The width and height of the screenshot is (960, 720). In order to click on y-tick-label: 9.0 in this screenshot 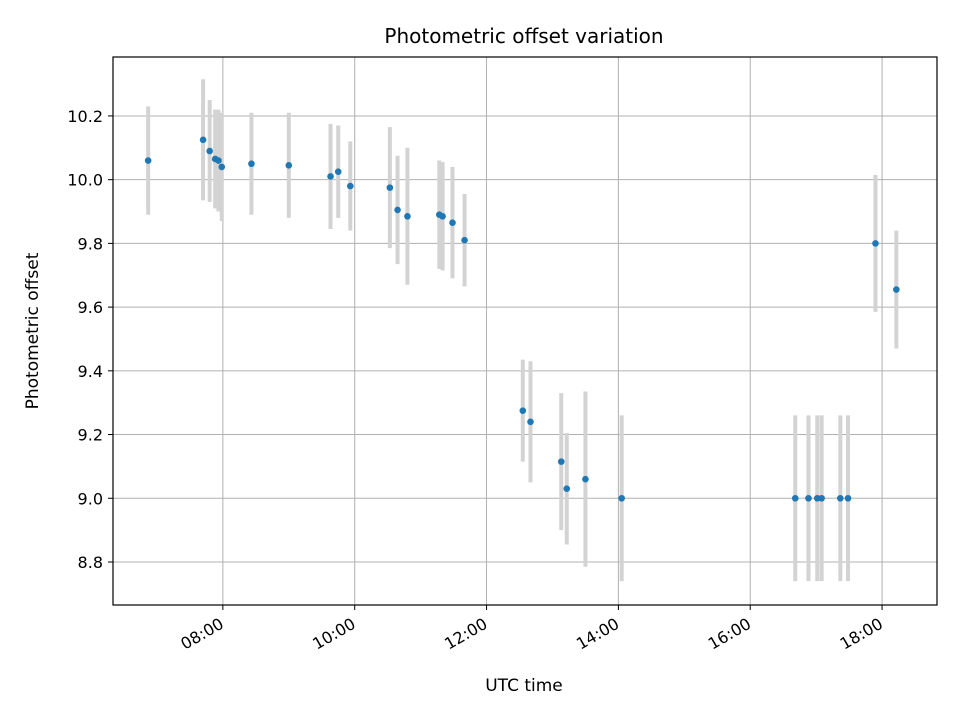, I will do `click(90, 498)`.